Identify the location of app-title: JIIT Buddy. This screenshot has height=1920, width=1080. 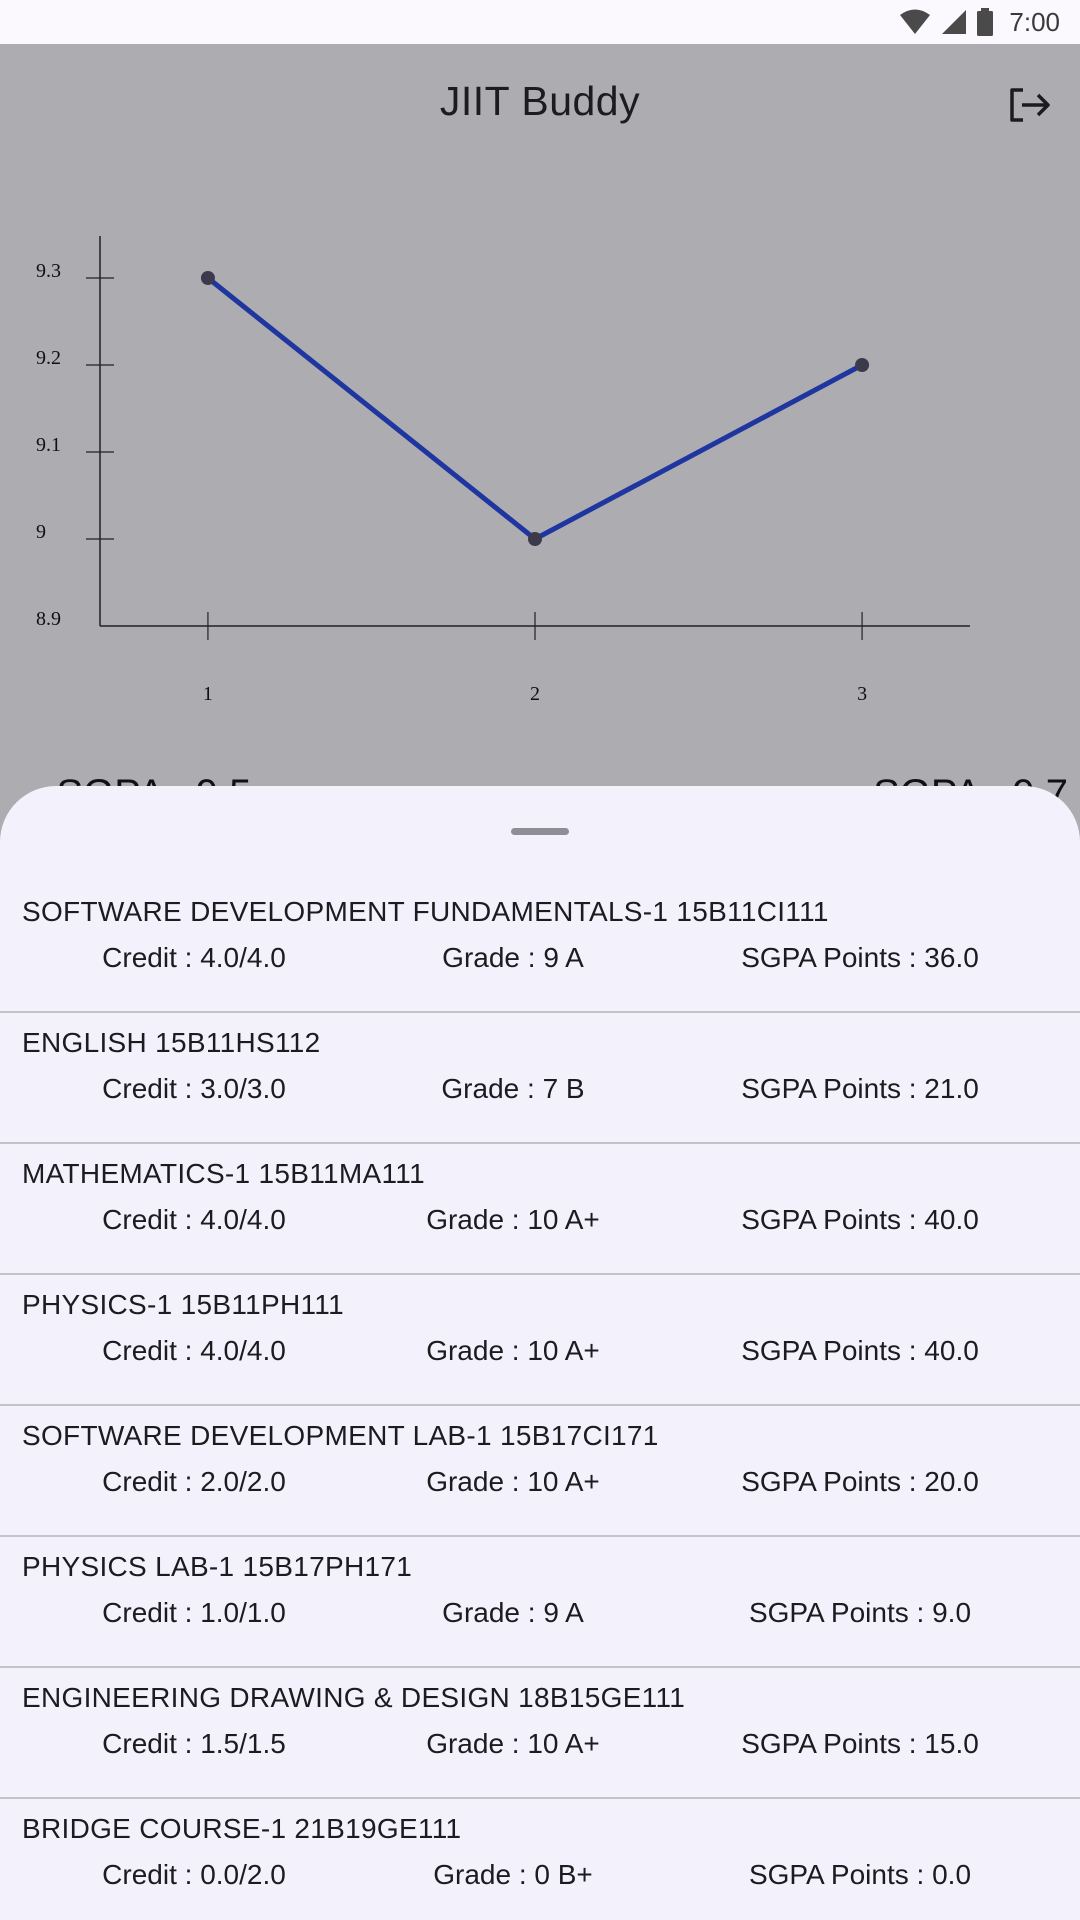
(540, 101).